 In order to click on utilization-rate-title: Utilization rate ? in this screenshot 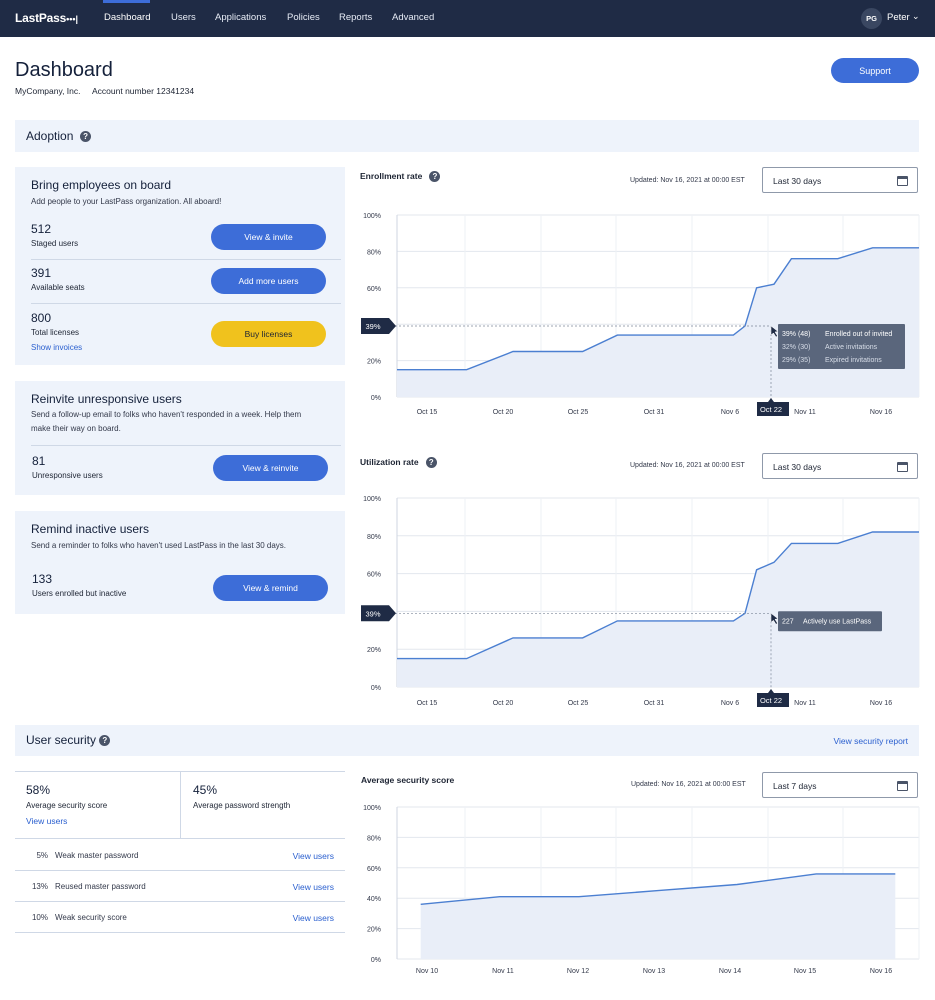, I will do `click(398, 463)`.